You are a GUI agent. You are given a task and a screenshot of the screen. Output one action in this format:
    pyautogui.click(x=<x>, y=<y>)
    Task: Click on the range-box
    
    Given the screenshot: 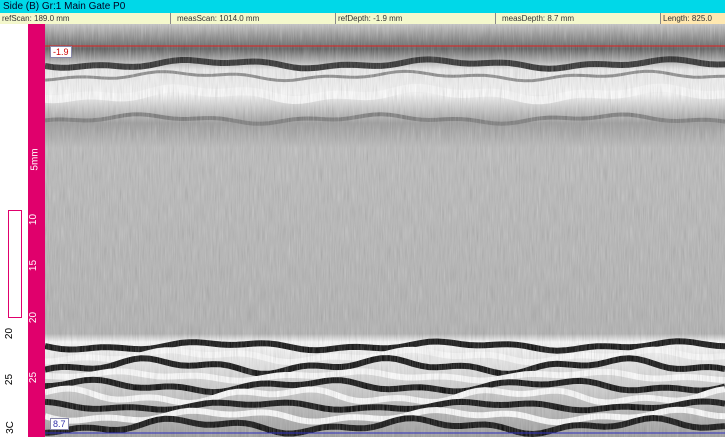 What is the action you would take?
    pyautogui.click(x=15, y=264)
    